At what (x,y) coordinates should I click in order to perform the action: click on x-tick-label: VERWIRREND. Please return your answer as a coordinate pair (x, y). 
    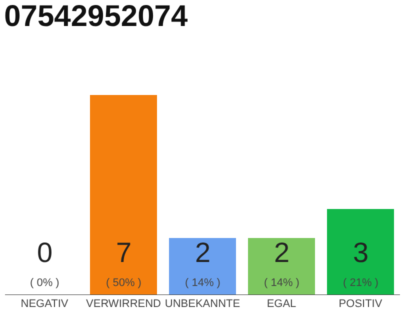
    Looking at the image, I should click on (124, 304).